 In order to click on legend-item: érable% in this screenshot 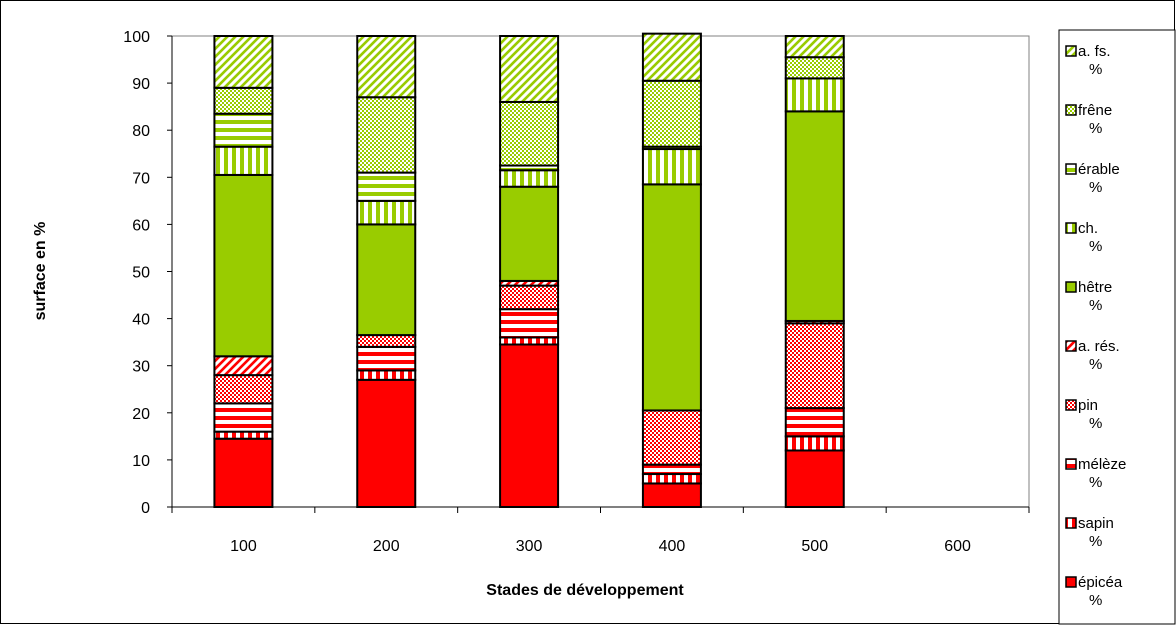, I will do `click(1092, 178)`.